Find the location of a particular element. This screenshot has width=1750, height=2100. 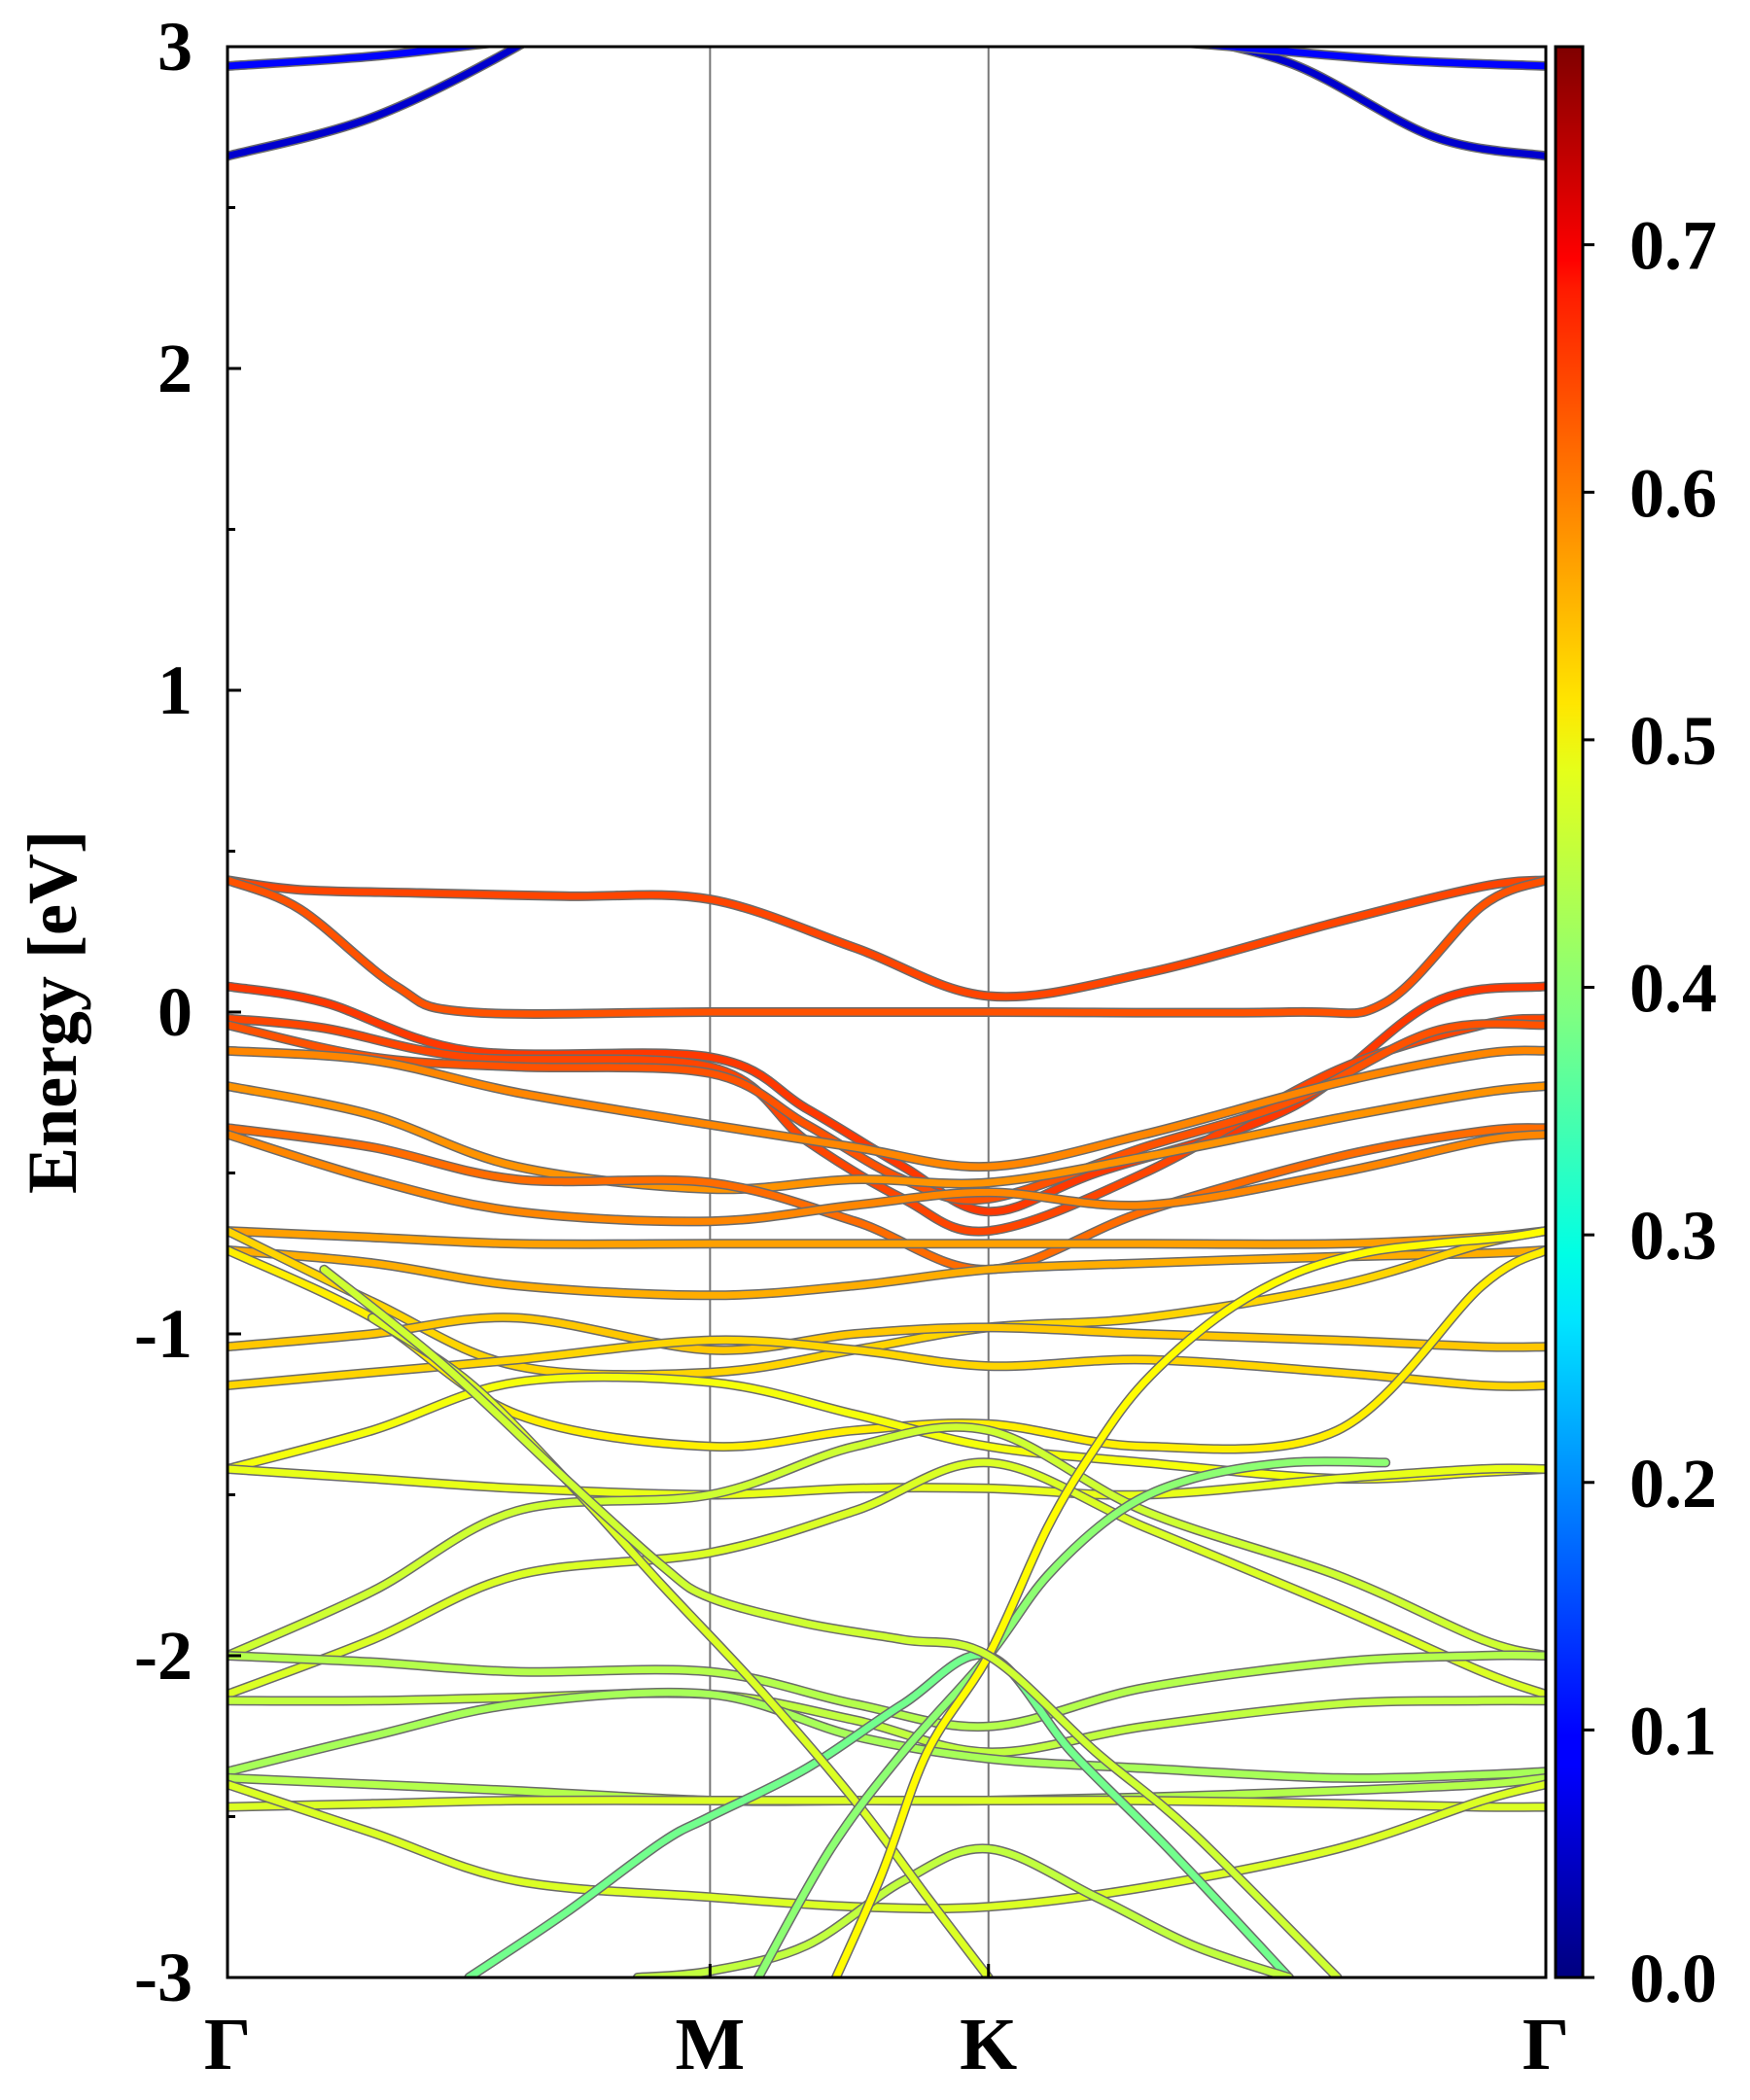

colorbar-tick-label: 0.5 is located at coordinates (1673, 741).